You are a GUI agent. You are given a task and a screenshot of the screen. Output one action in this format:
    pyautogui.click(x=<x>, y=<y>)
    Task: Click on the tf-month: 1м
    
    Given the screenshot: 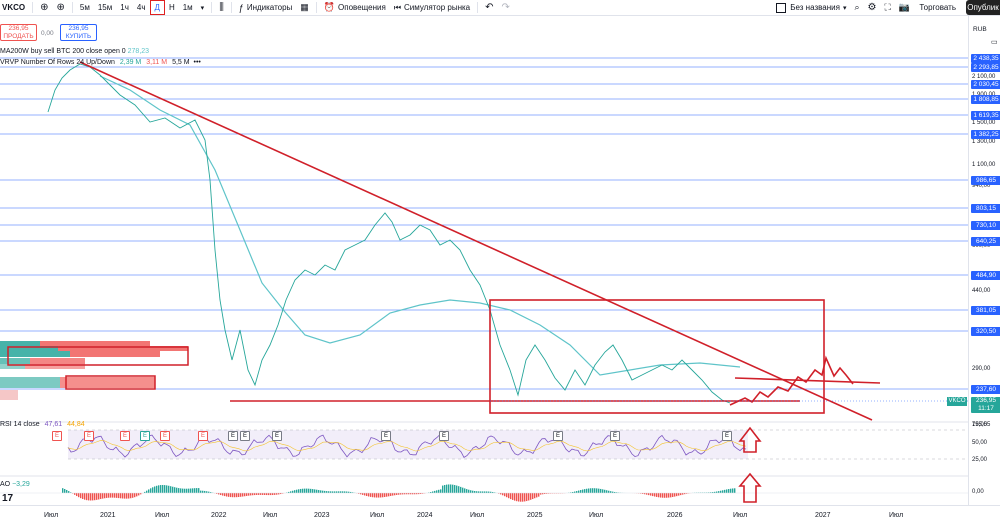 What is the action you would take?
    pyautogui.click(x=188, y=7)
    